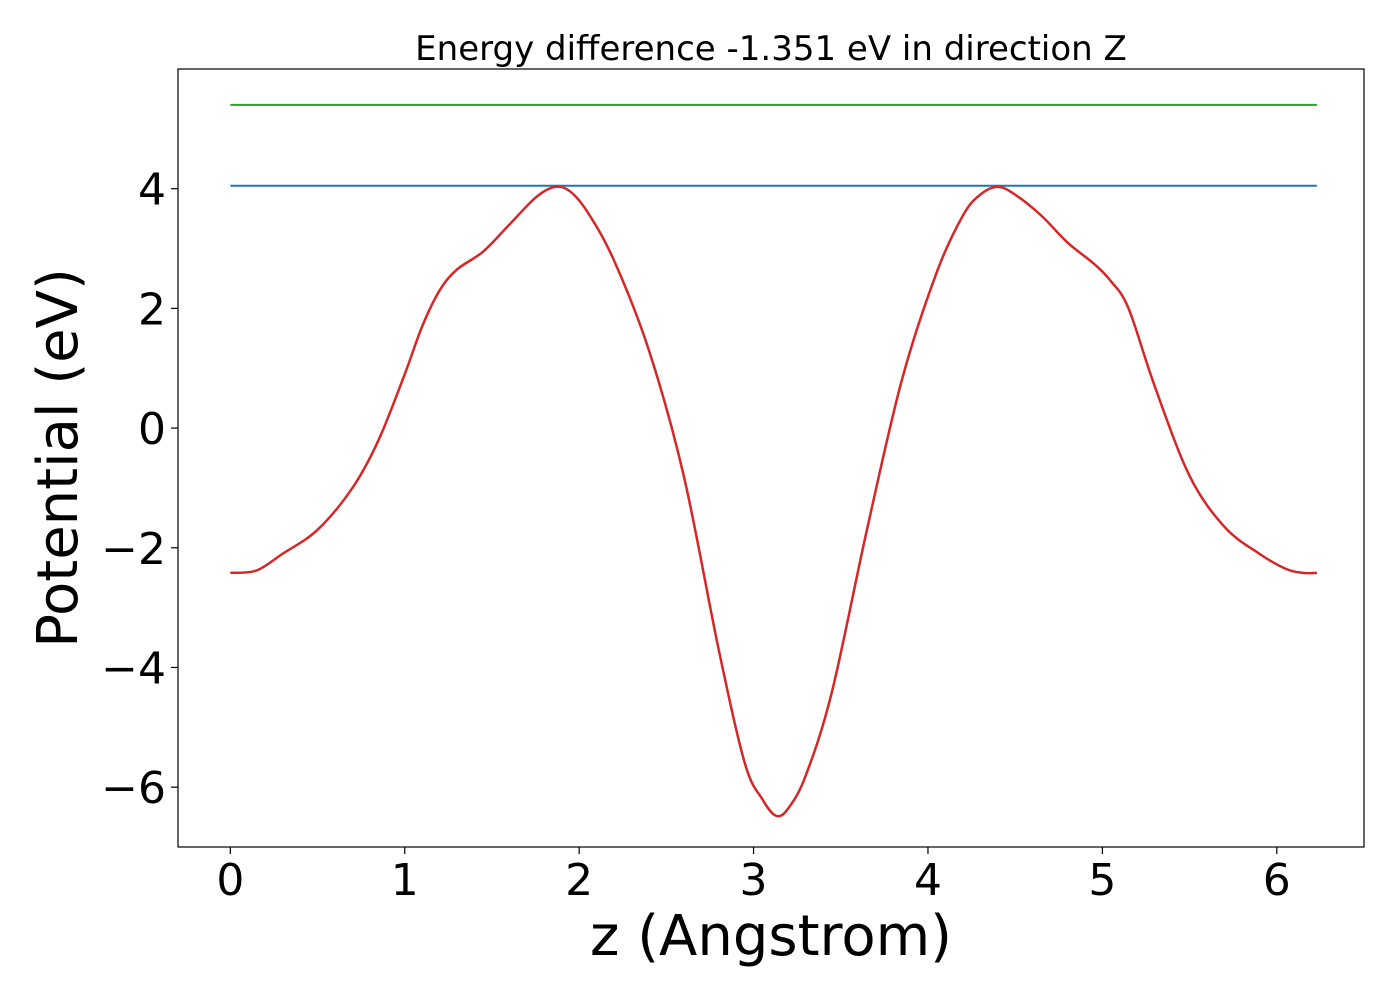 The image size is (1400, 1000). I want to click on x-tick-label: 6, so click(1277, 880).